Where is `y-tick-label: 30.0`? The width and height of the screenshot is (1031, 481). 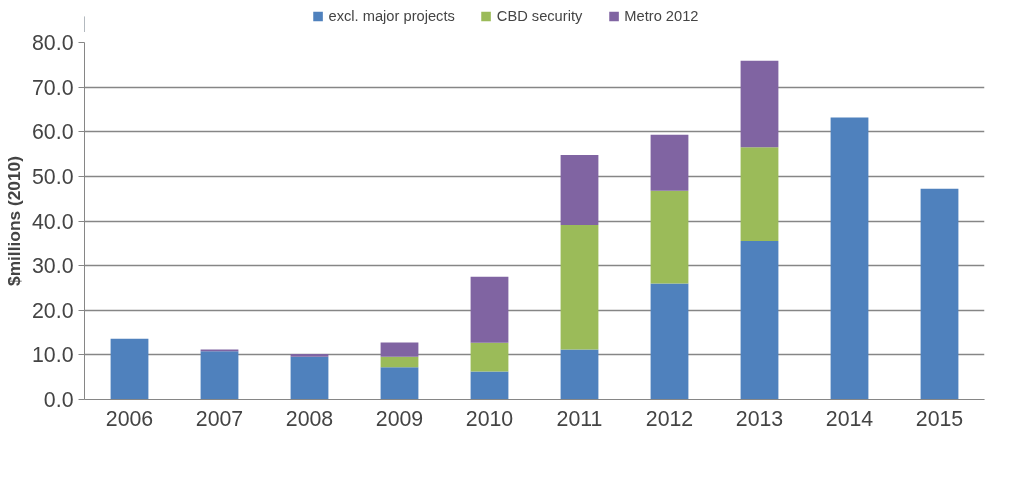
y-tick-label: 30.0 is located at coordinates (52, 266).